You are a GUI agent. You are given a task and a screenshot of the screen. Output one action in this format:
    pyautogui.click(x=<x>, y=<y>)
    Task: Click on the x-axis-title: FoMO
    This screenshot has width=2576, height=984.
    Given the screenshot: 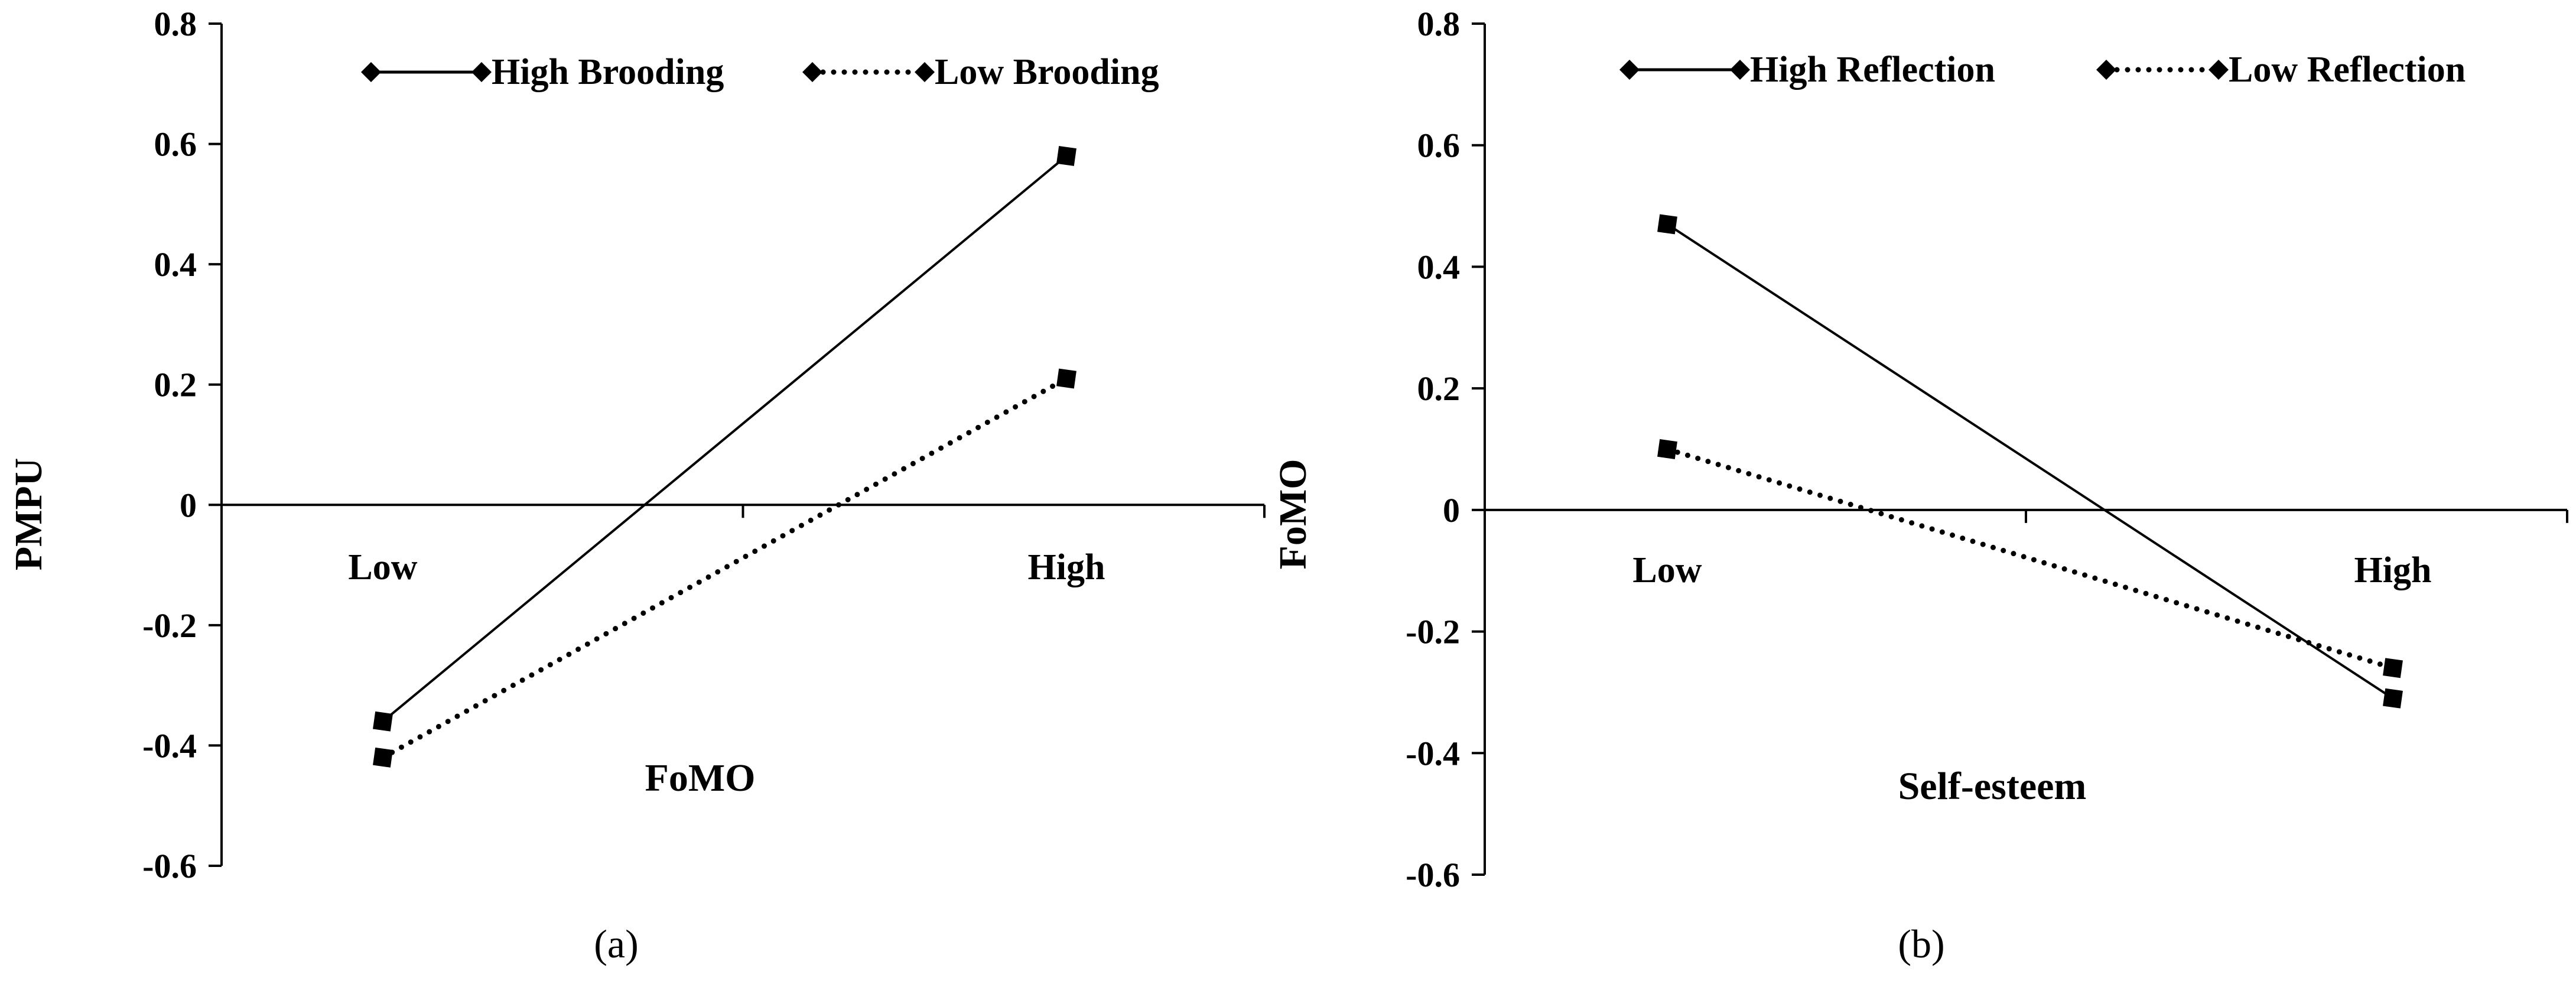 What is the action you would take?
    pyautogui.click(x=700, y=778)
    